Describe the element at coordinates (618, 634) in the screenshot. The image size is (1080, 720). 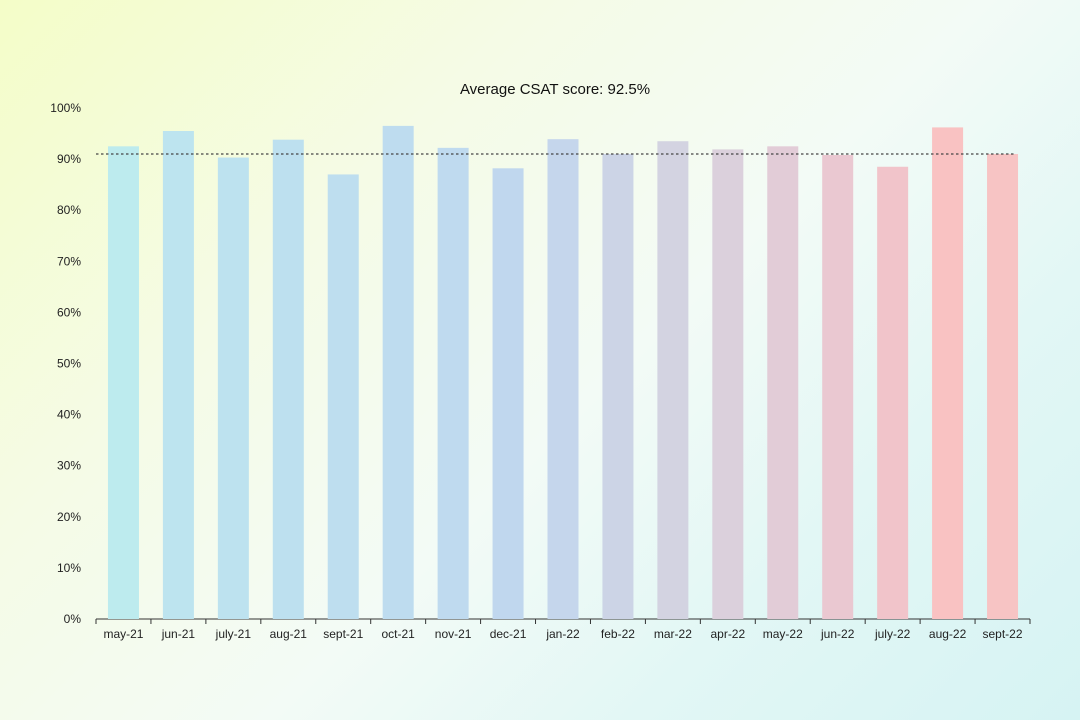
I see `x-tick-label: feb-22` at that location.